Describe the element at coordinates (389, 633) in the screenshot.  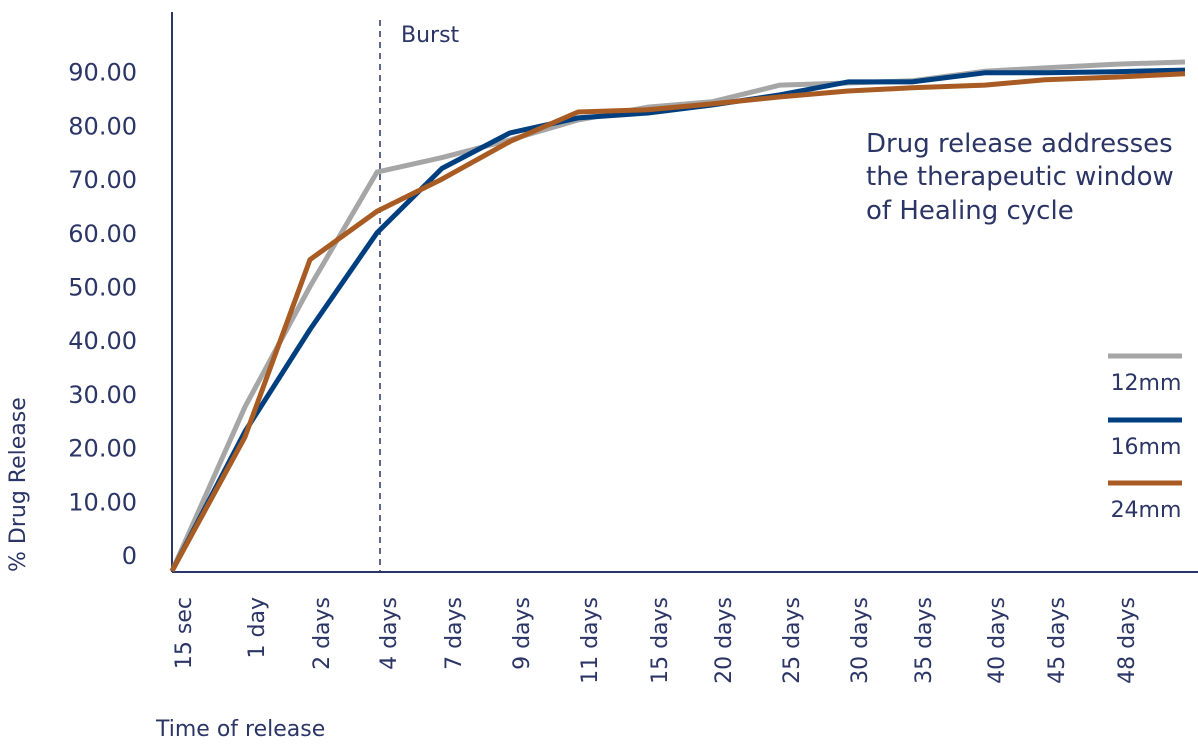
I see `x-tick-label: 4 days` at that location.